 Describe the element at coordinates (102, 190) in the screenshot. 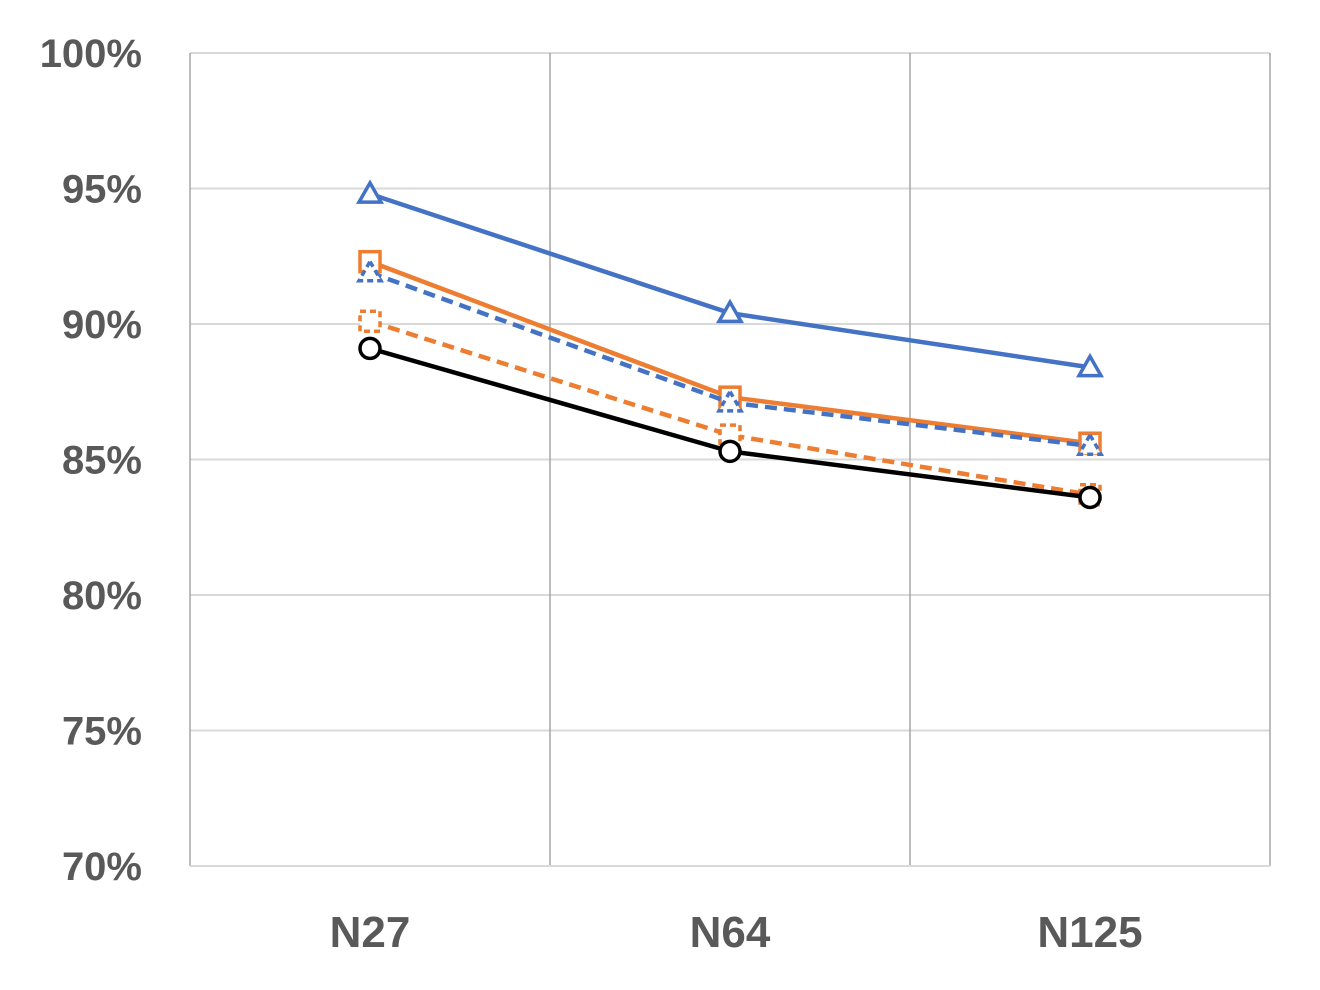

I see `y-tick-label: 95%` at that location.